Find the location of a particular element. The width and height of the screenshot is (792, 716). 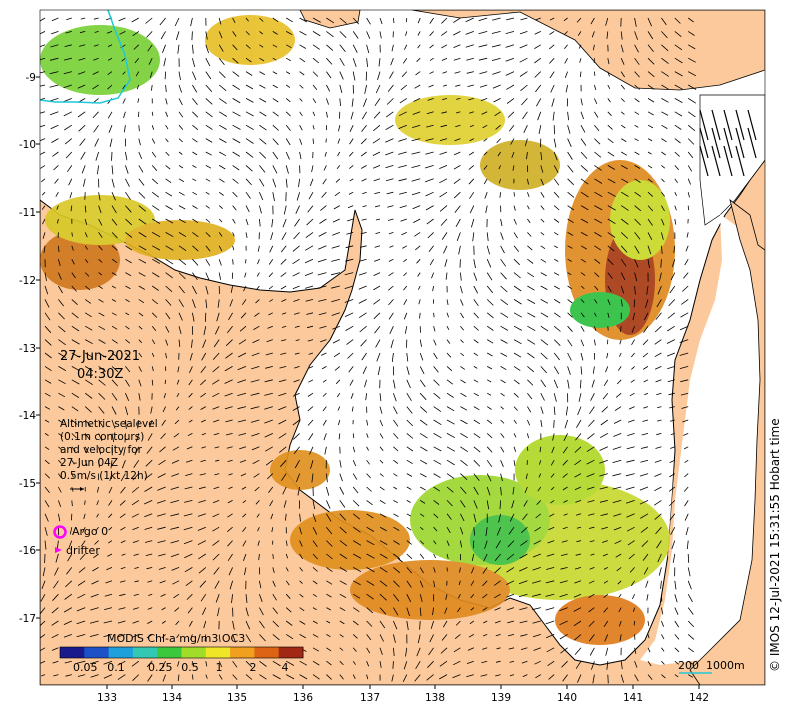

x-tick-label: 136 is located at coordinates (303, 698).